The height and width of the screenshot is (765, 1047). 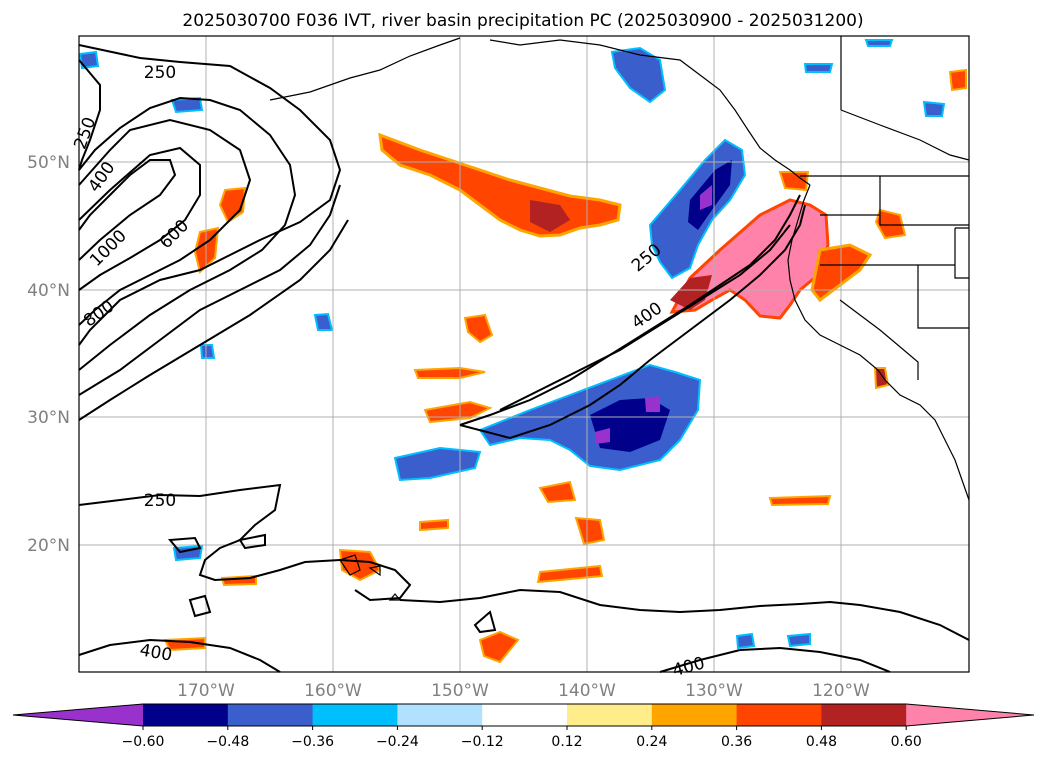 I want to click on colorbar-extend-min, so click(x=78, y=715).